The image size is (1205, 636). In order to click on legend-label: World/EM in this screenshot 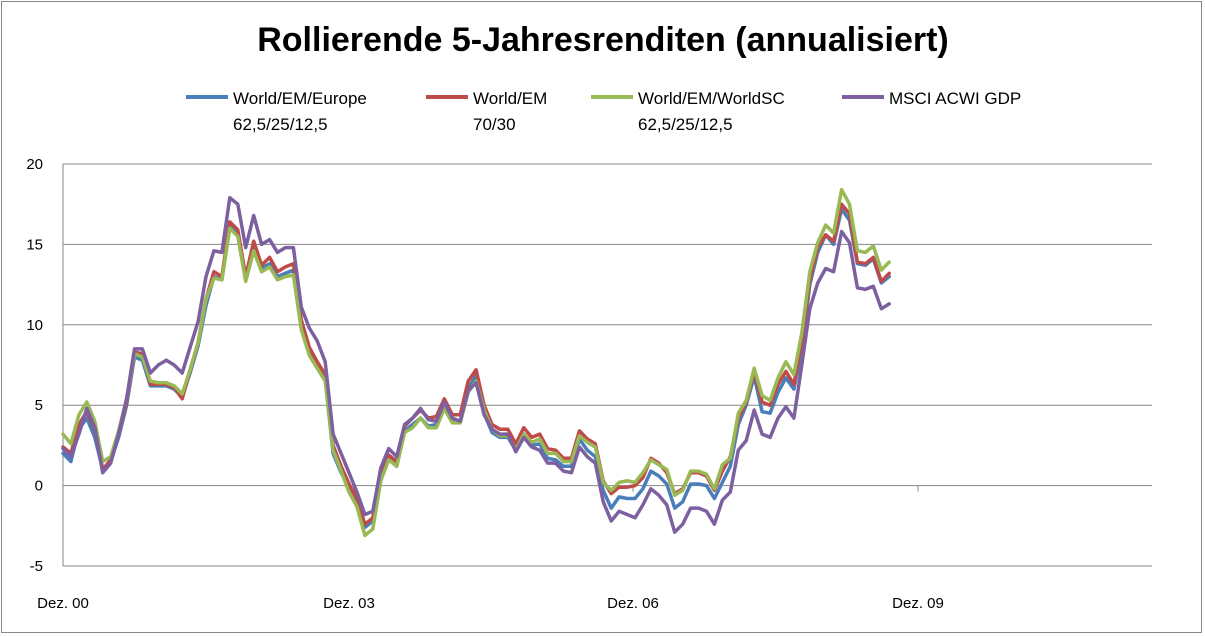, I will do `click(510, 98)`.